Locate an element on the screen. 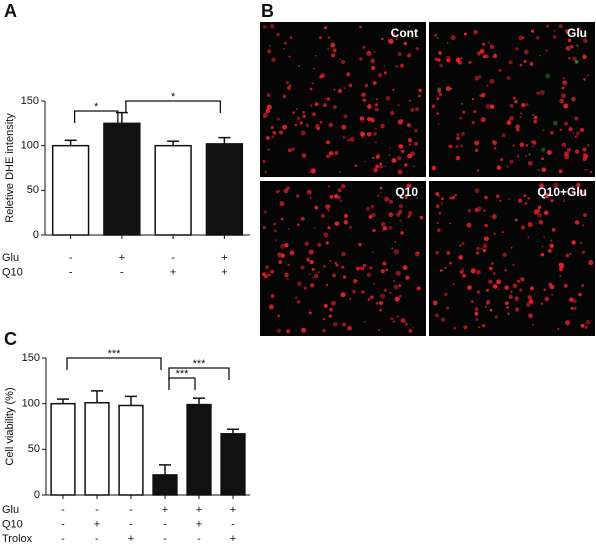 The image size is (596, 547). significance-label: *** is located at coordinates (183, 374).